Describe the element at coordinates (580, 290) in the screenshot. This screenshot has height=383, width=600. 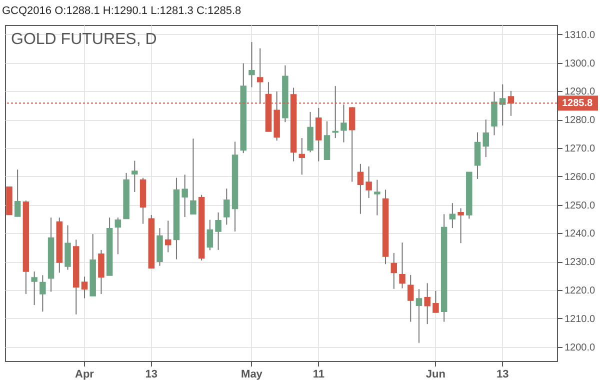
I see `y-tick-label: 1220.0` at that location.